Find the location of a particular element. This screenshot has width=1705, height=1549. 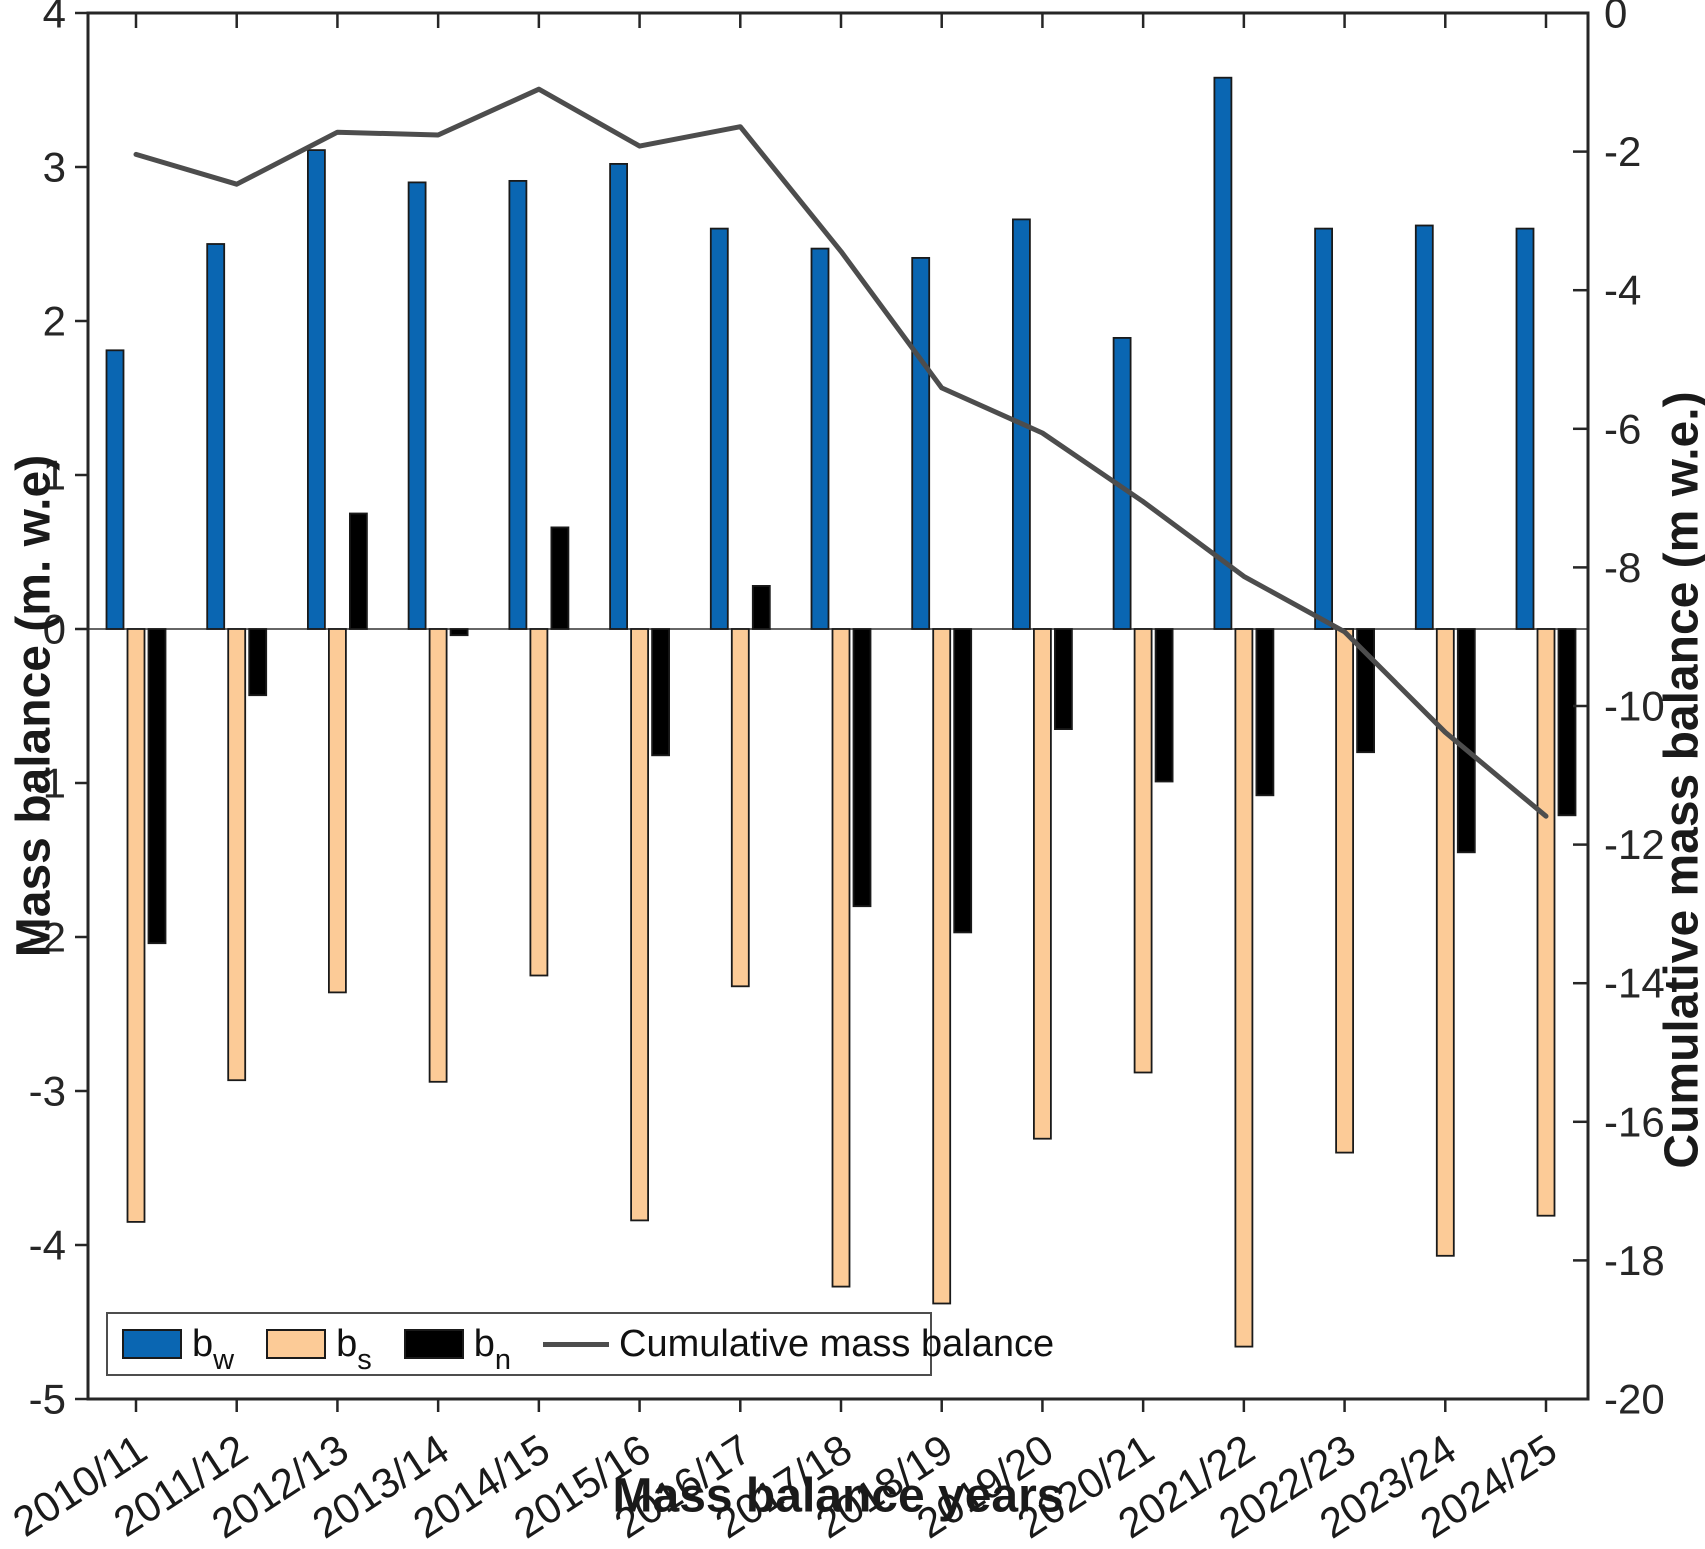

bar-bs-2017/18 is located at coordinates (841, 958).